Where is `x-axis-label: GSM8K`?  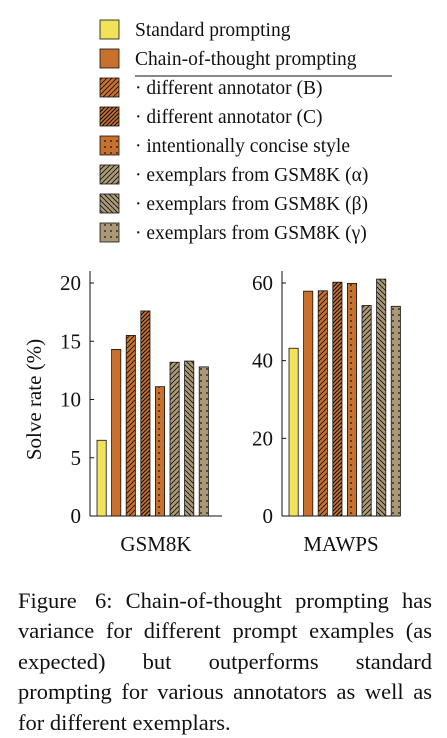
x-axis-label: GSM8K is located at coordinates (155, 544).